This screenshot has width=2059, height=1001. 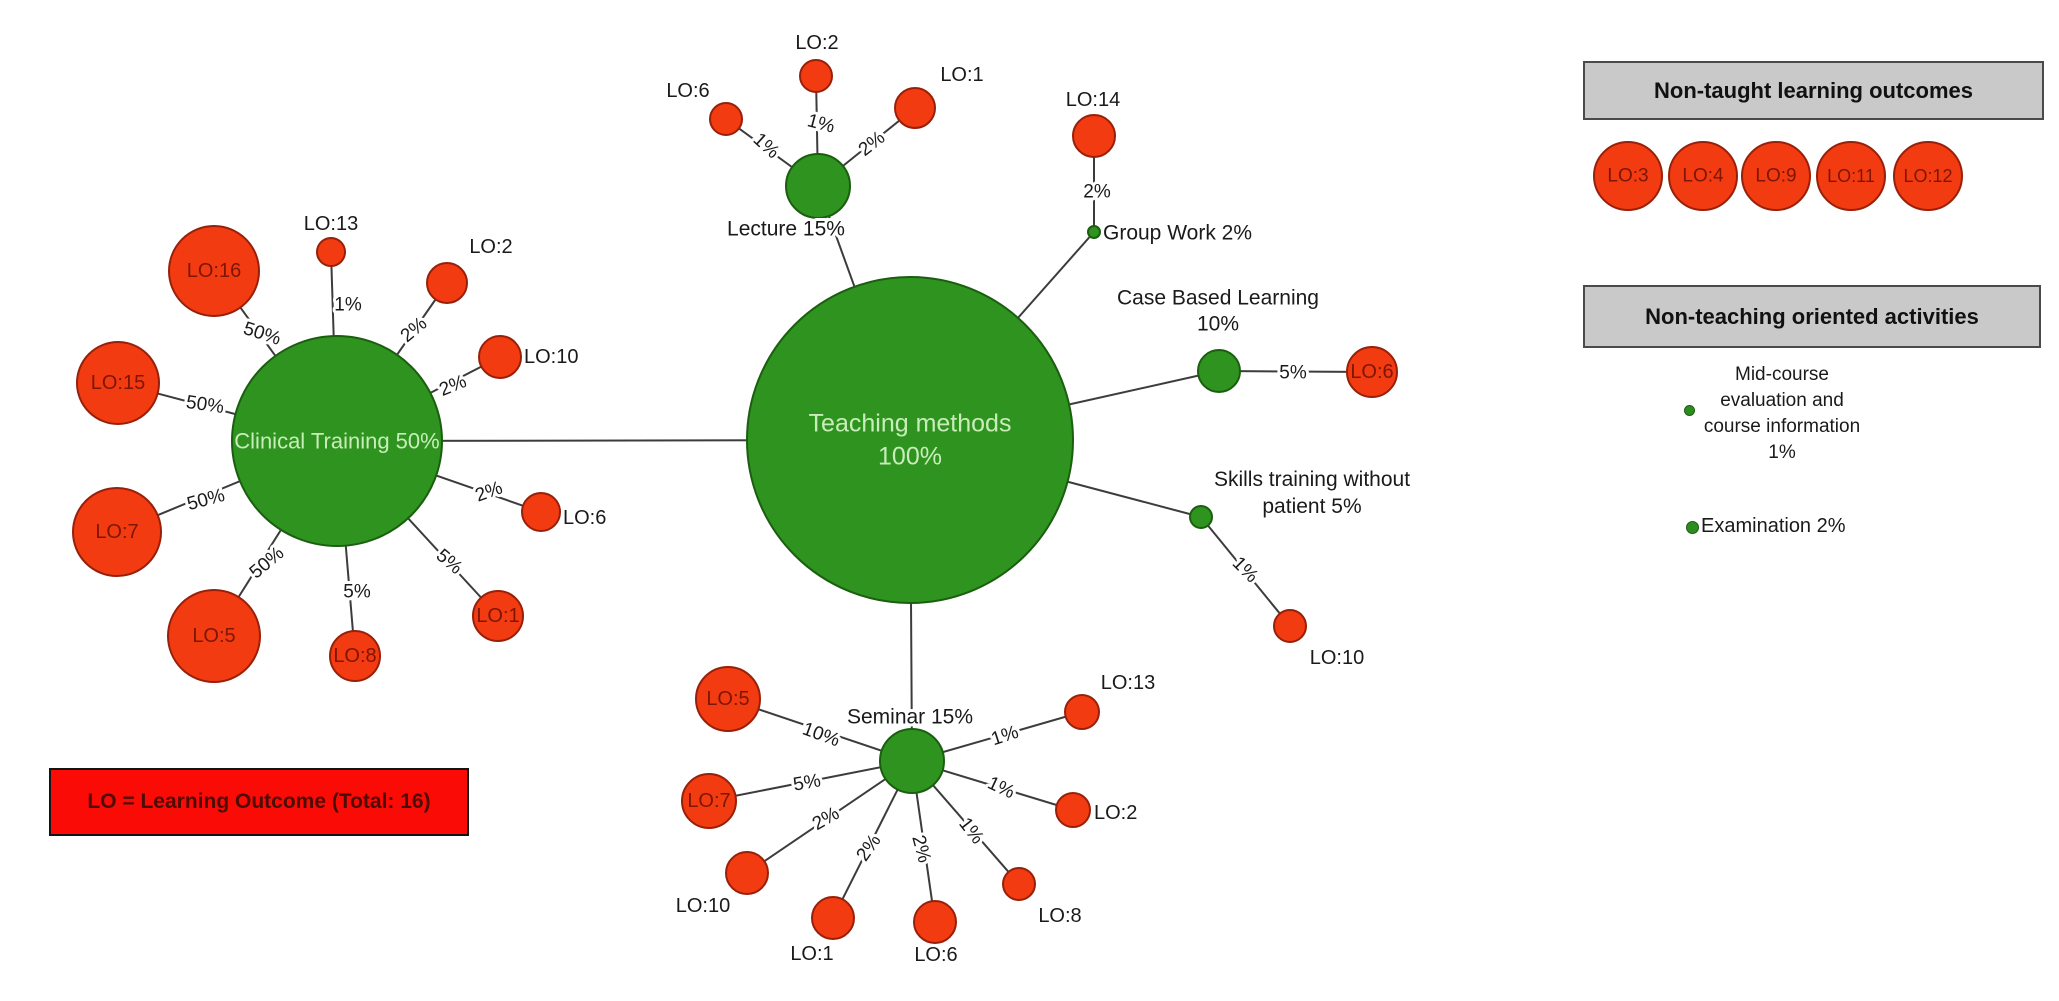 What do you see at coordinates (912, 761) in the screenshot?
I see `method-node-seminar` at bounding box center [912, 761].